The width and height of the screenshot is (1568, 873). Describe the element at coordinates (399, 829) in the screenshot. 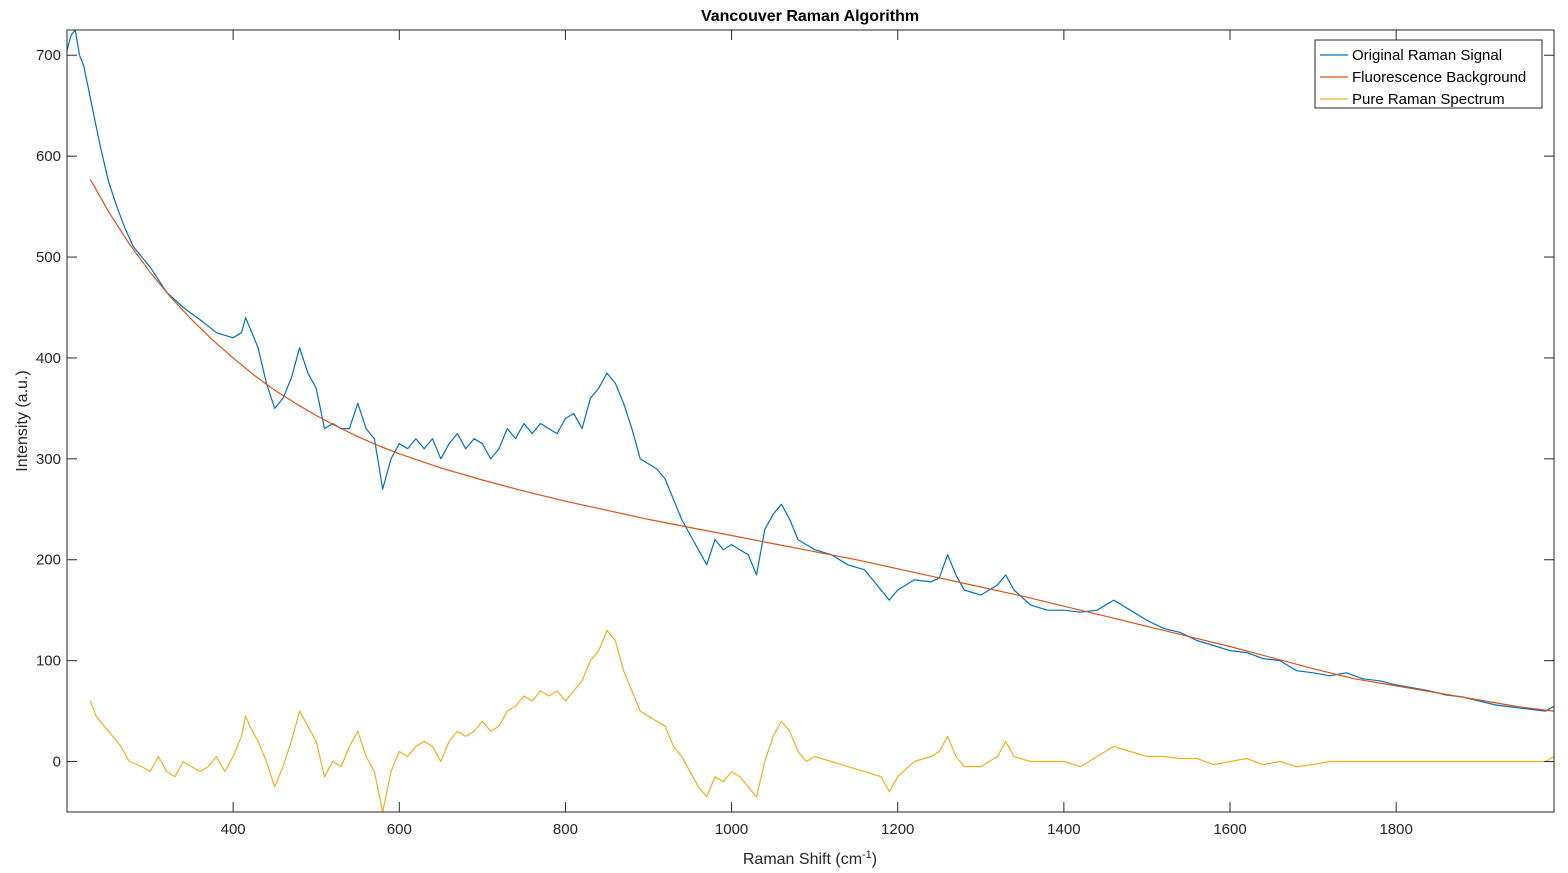

I see `x-tick-label: 600` at that location.